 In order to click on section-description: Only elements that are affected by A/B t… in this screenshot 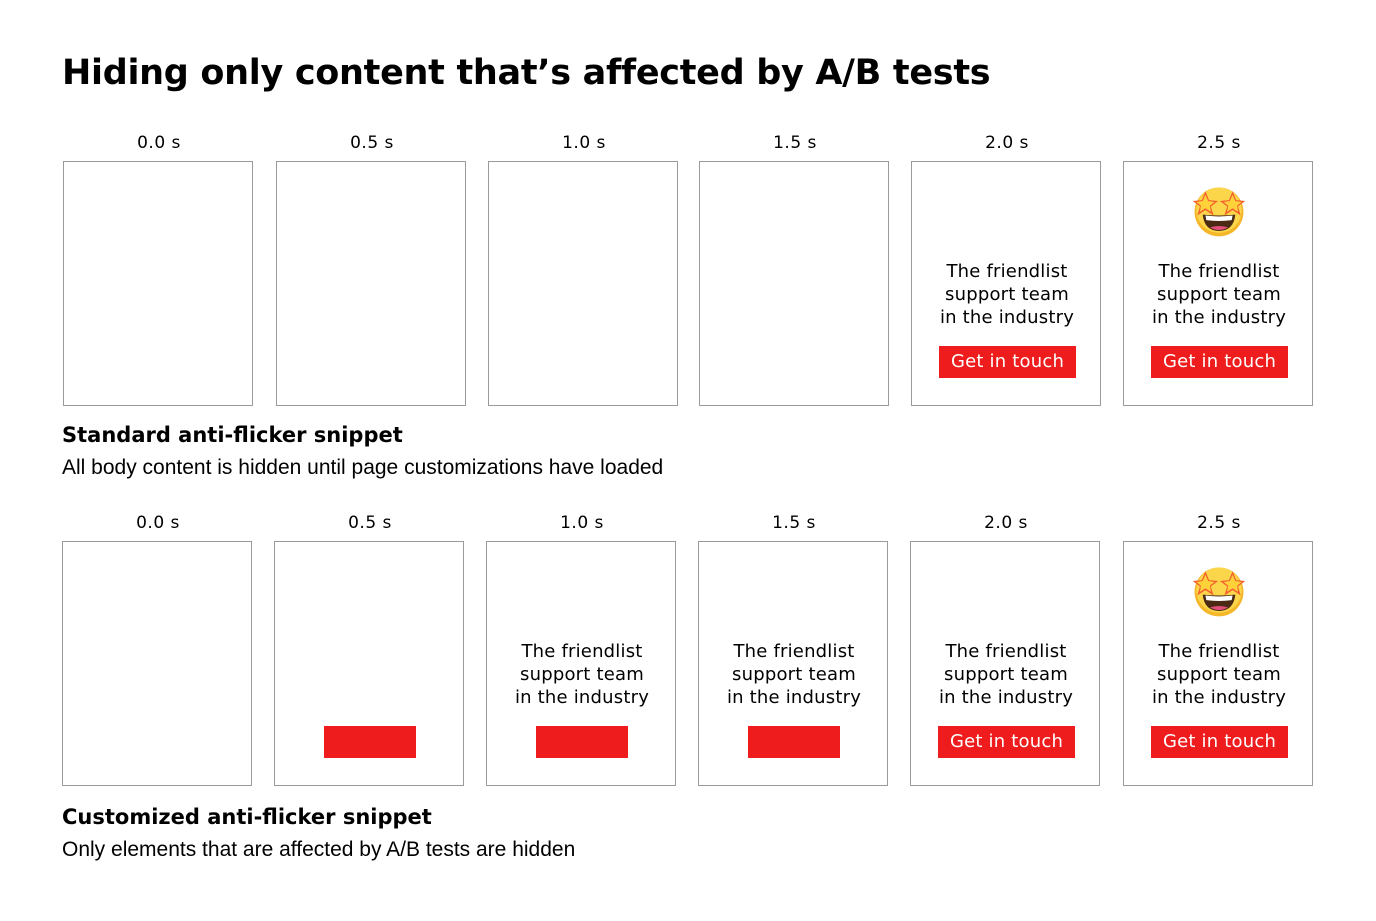, I will do `click(319, 849)`.